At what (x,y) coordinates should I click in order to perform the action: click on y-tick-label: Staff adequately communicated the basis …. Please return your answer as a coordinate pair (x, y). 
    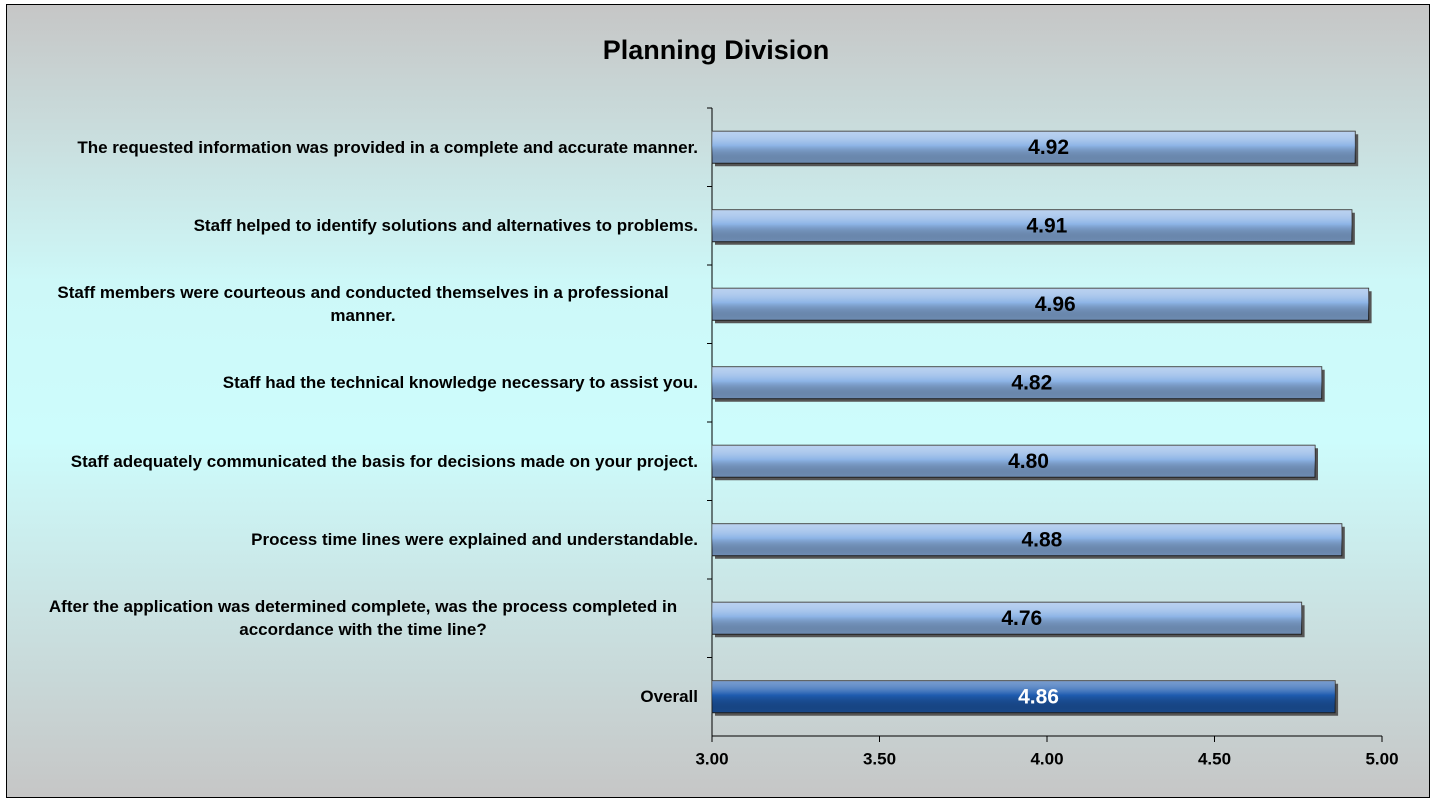
    Looking at the image, I should click on (384, 461).